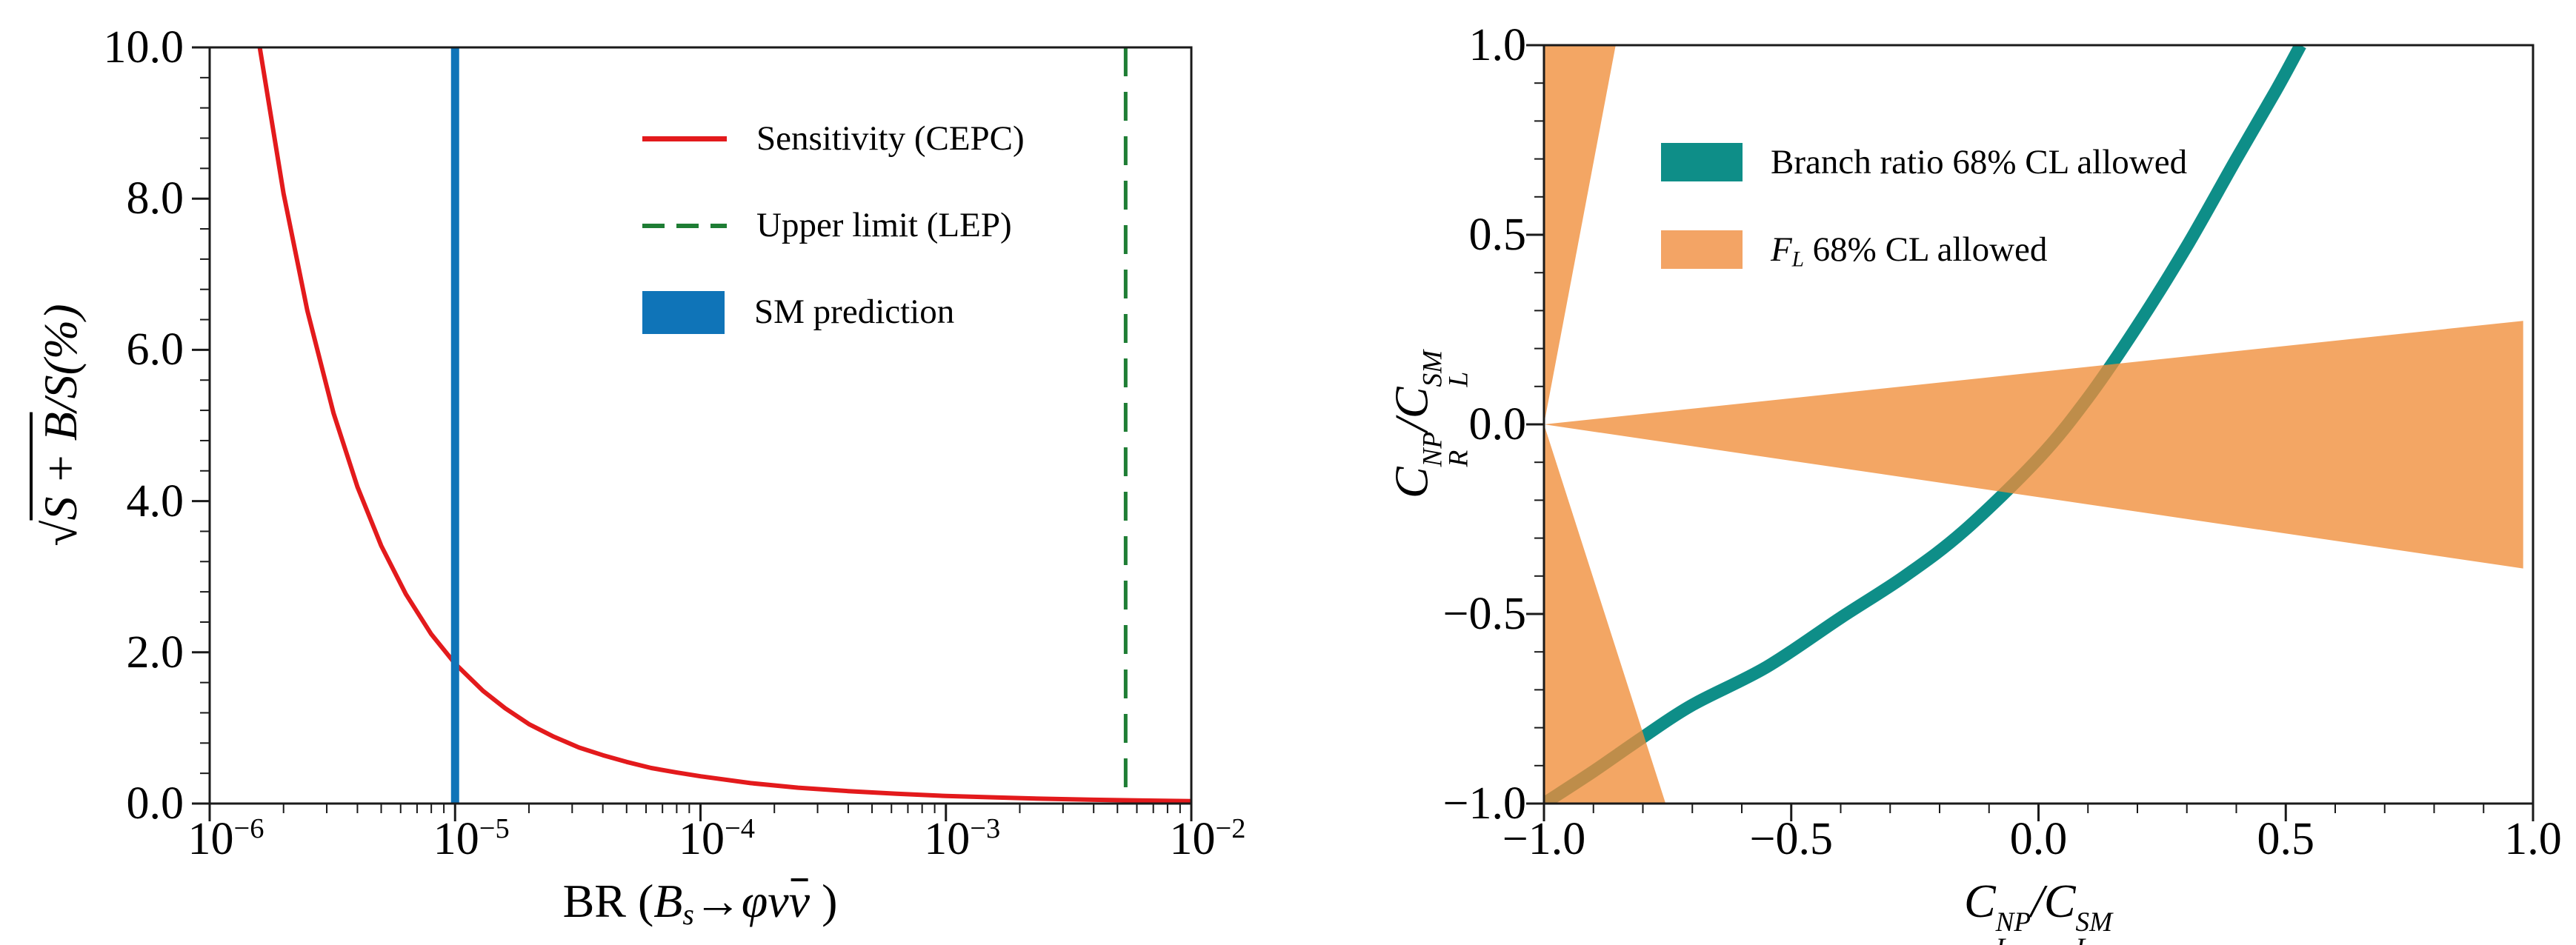 The image size is (2576, 945). What do you see at coordinates (60, 358) in the screenshot?
I see `ylabel-tail: /S(%)` at bounding box center [60, 358].